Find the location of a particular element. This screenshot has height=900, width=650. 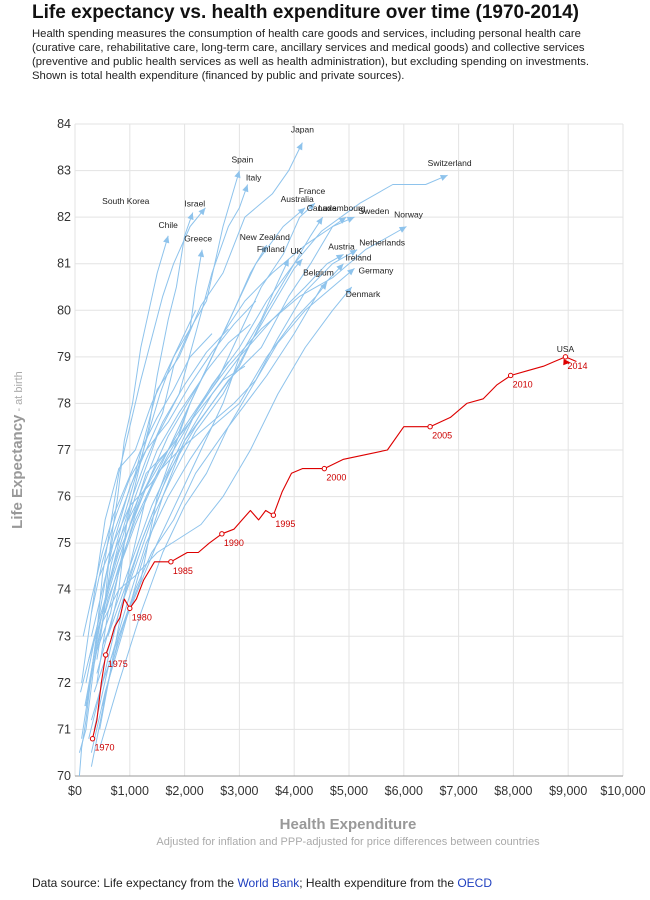

series-label: Australia is located at coordinates (297, 199).